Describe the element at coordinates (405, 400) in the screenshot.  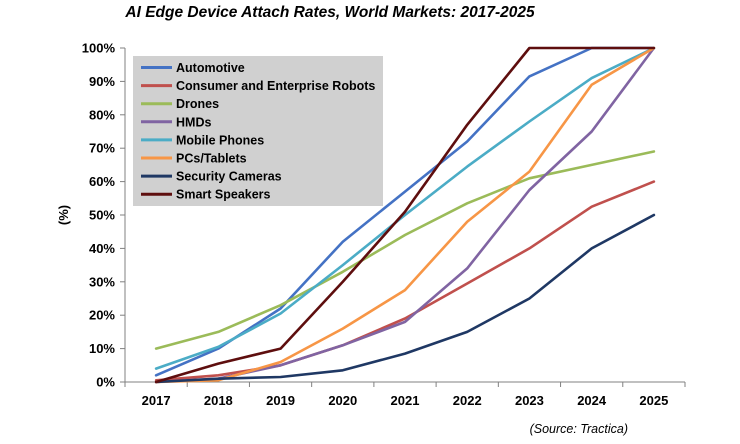
I see `x-tick-label: 2021` at that location.